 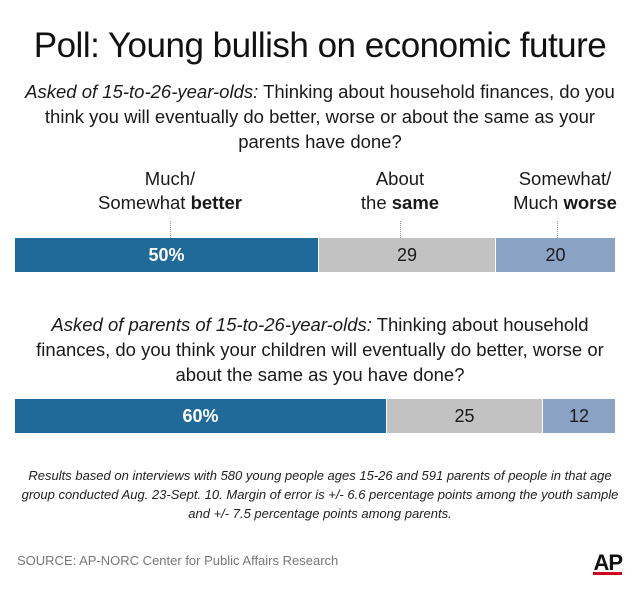 I want to click on column-header-worse: Somewhat/ Much worse, so click(x=565, y=191).